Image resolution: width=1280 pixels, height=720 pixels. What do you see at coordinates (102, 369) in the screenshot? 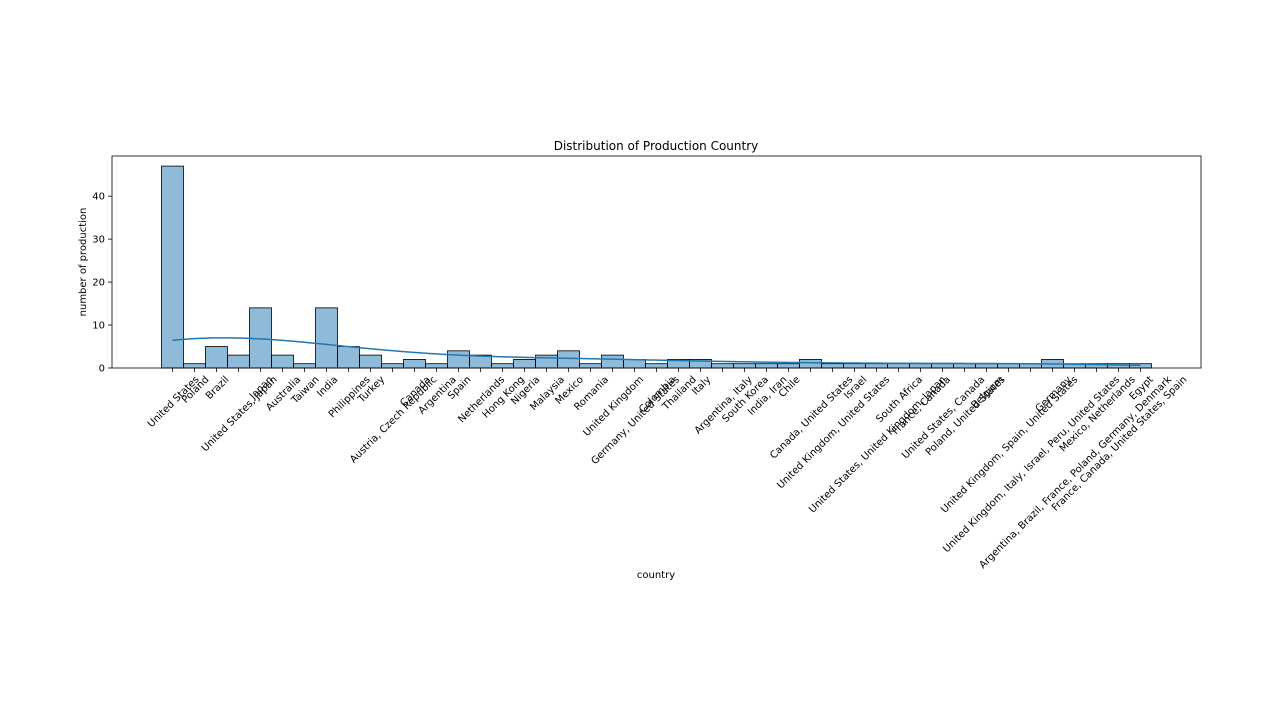
I see `y-tick-label: 0` at bounding box center [102, 369].